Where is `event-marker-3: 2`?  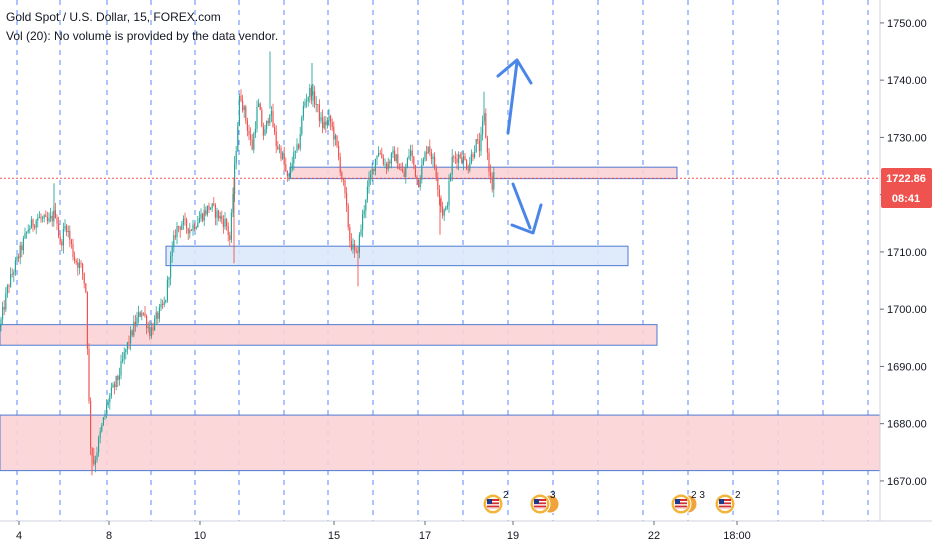 event-marker-3: 2 is located at coordinates (727, 502).